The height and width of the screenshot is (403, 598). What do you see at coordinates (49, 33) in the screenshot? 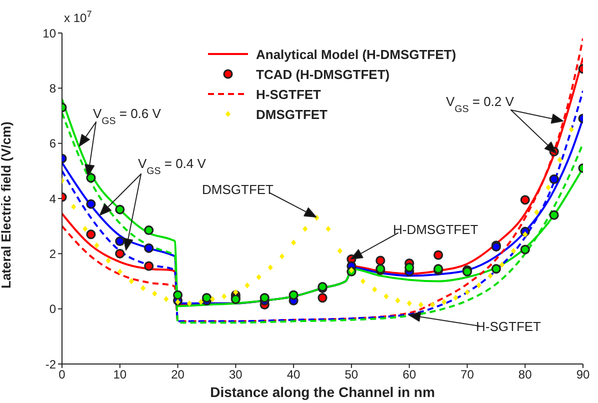
I see `y-tick-label: 10` at bounding box center [49, 33].